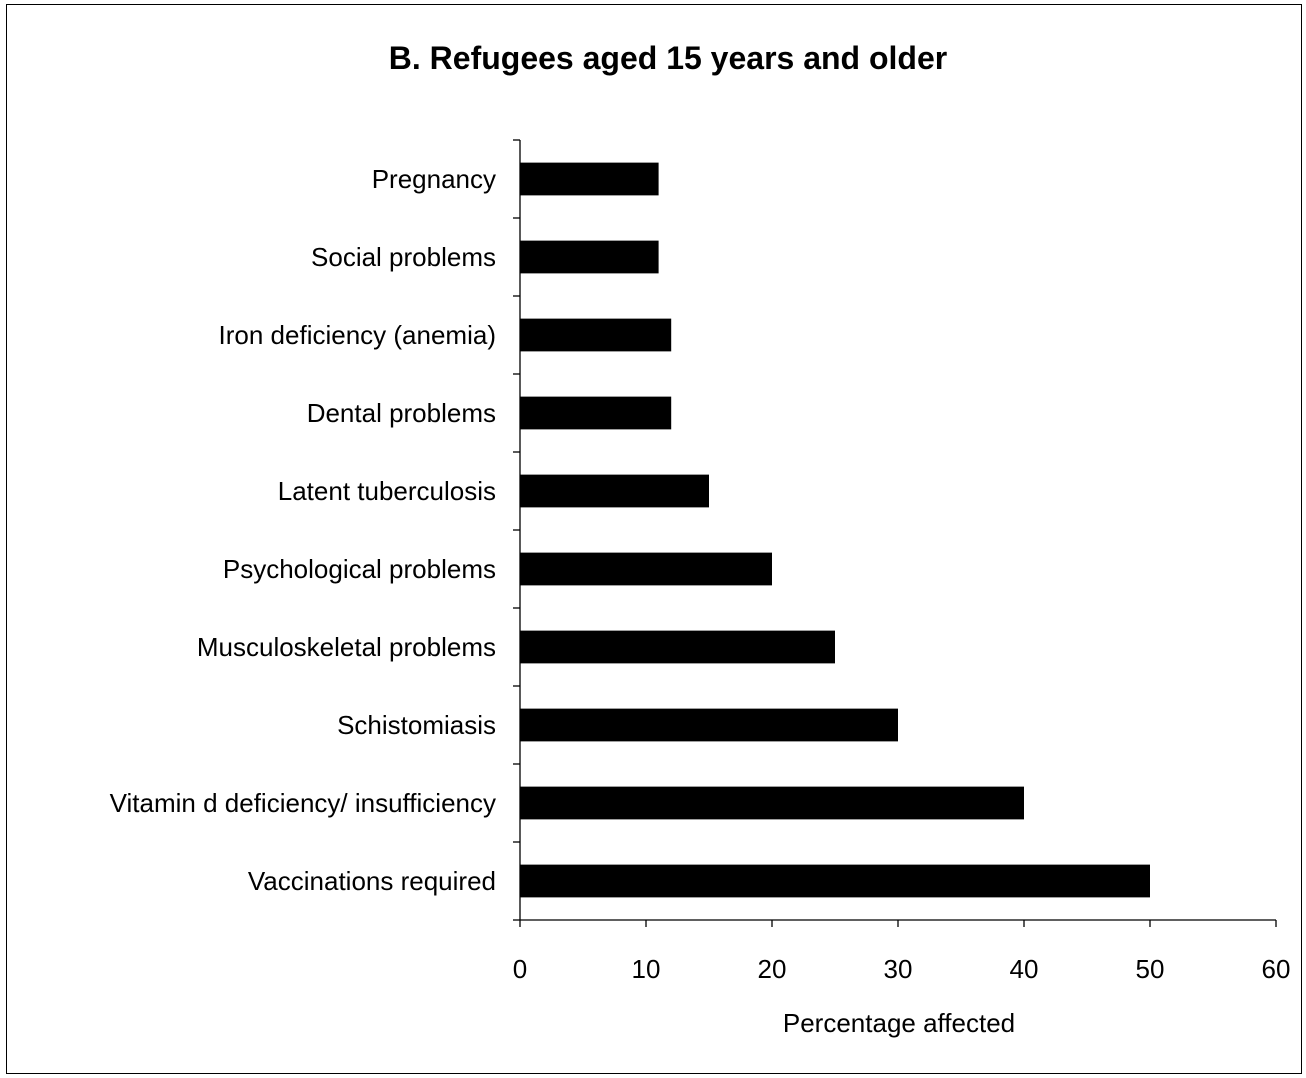  Describe the element at coordinates (401, 413) in the screenshot. I see `category-label: Dental problems` at that location.